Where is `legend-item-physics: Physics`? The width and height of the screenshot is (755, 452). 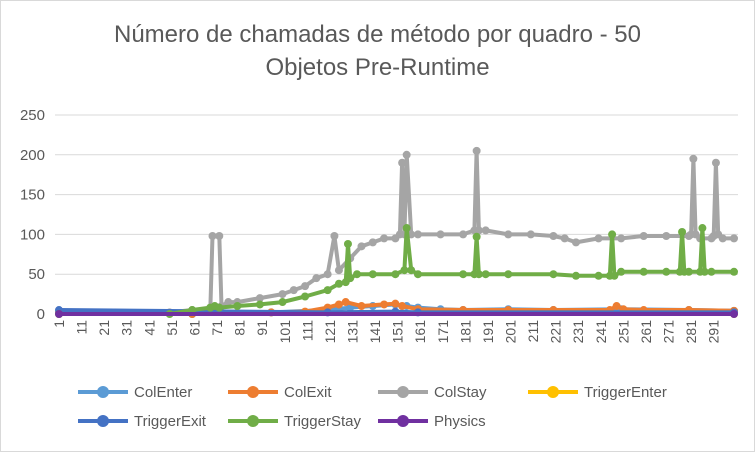
legend-item-physics: Physics is located at coordinates (432, 421).